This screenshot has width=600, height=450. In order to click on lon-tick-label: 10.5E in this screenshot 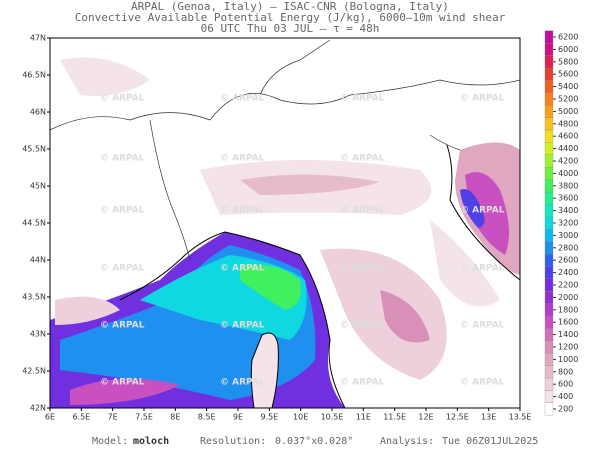, I will do `click(332, 417)`.